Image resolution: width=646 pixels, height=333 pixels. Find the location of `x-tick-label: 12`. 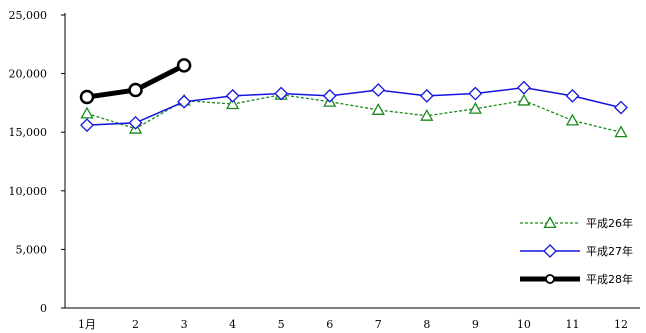

x-tick-label: 12 is located at coordinates (621, 324).